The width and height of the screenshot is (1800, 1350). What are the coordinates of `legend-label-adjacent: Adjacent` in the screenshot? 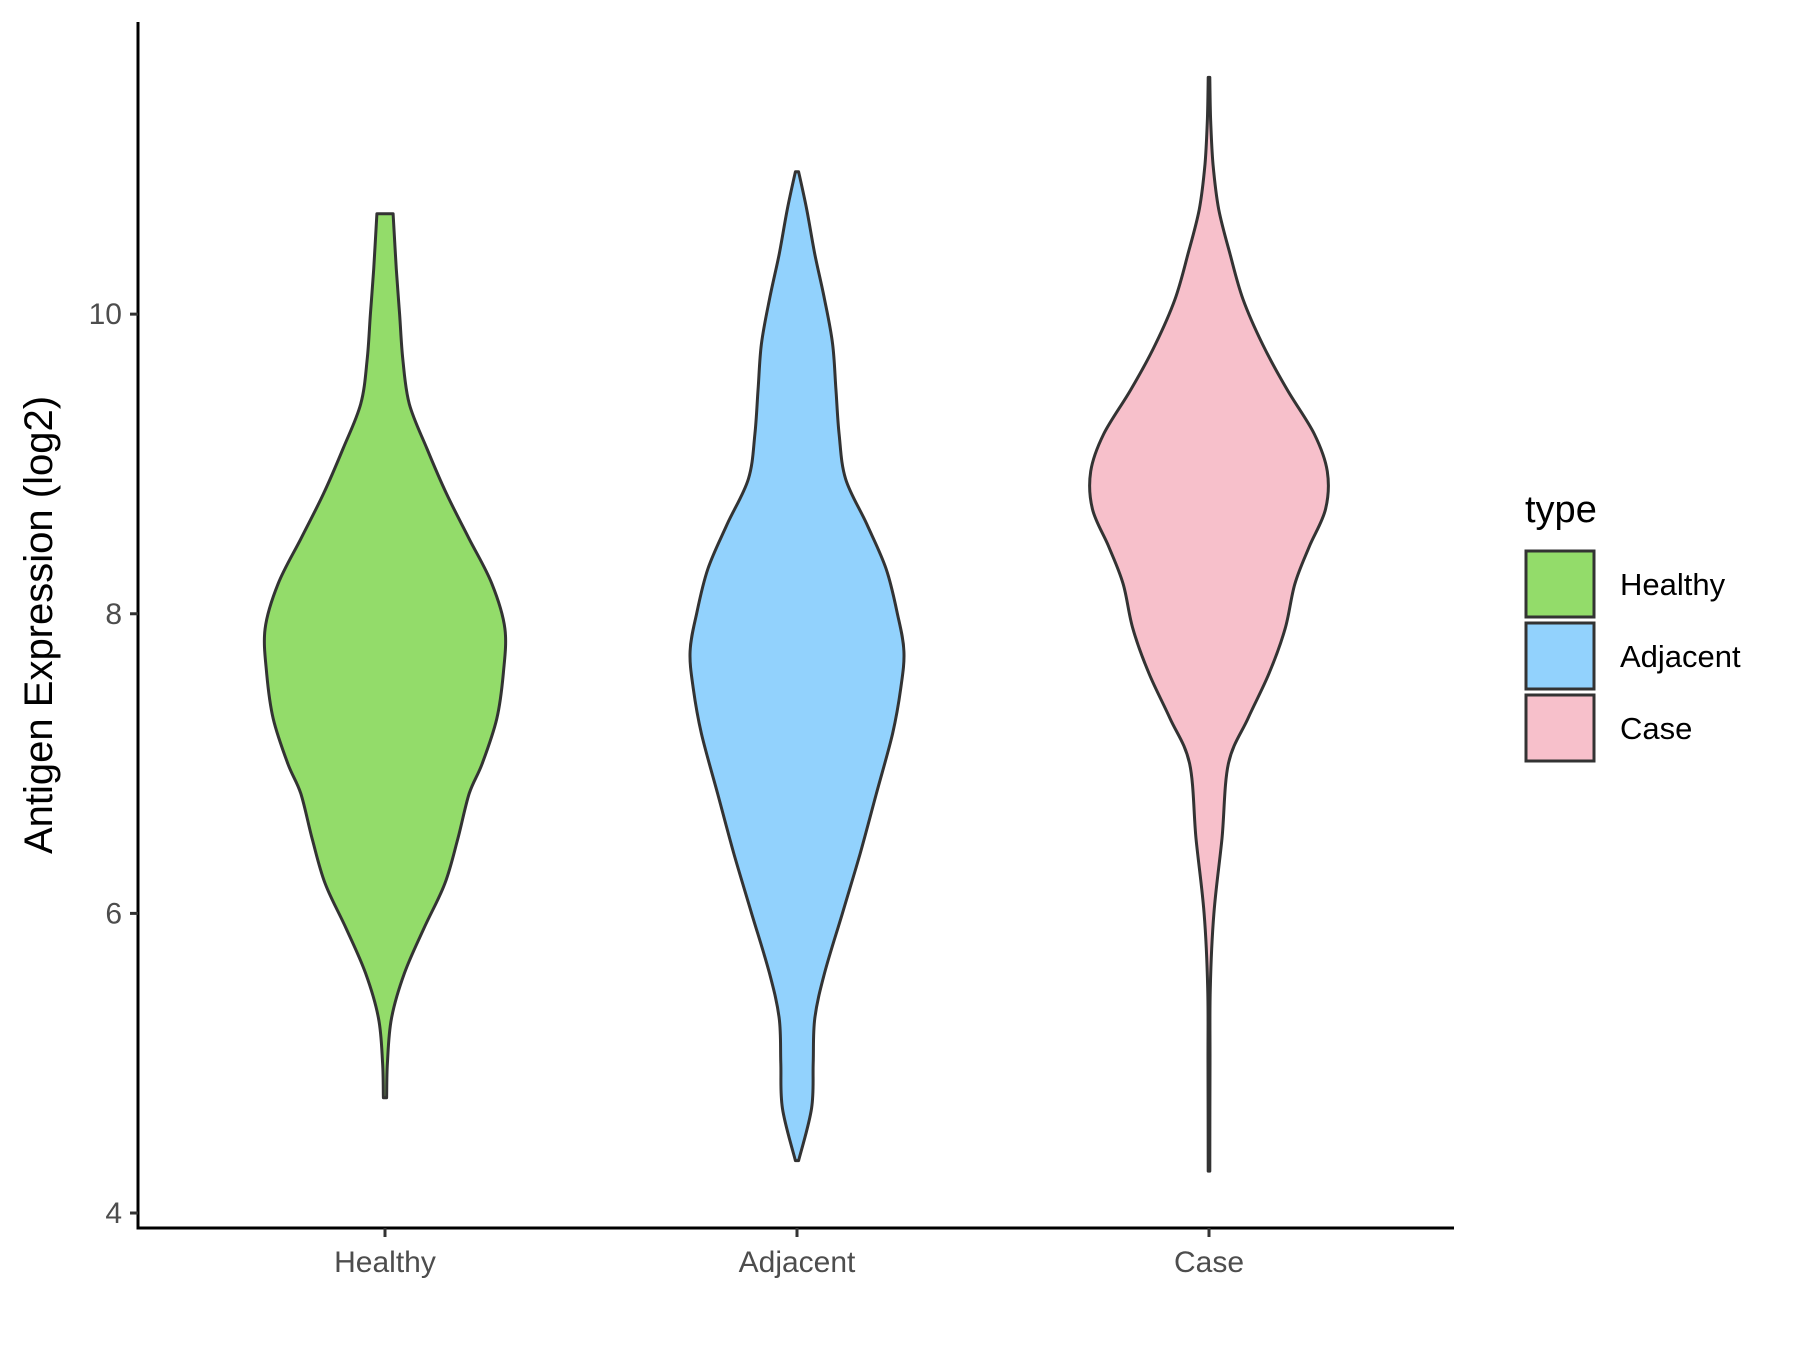 It's located at (1680, 656).